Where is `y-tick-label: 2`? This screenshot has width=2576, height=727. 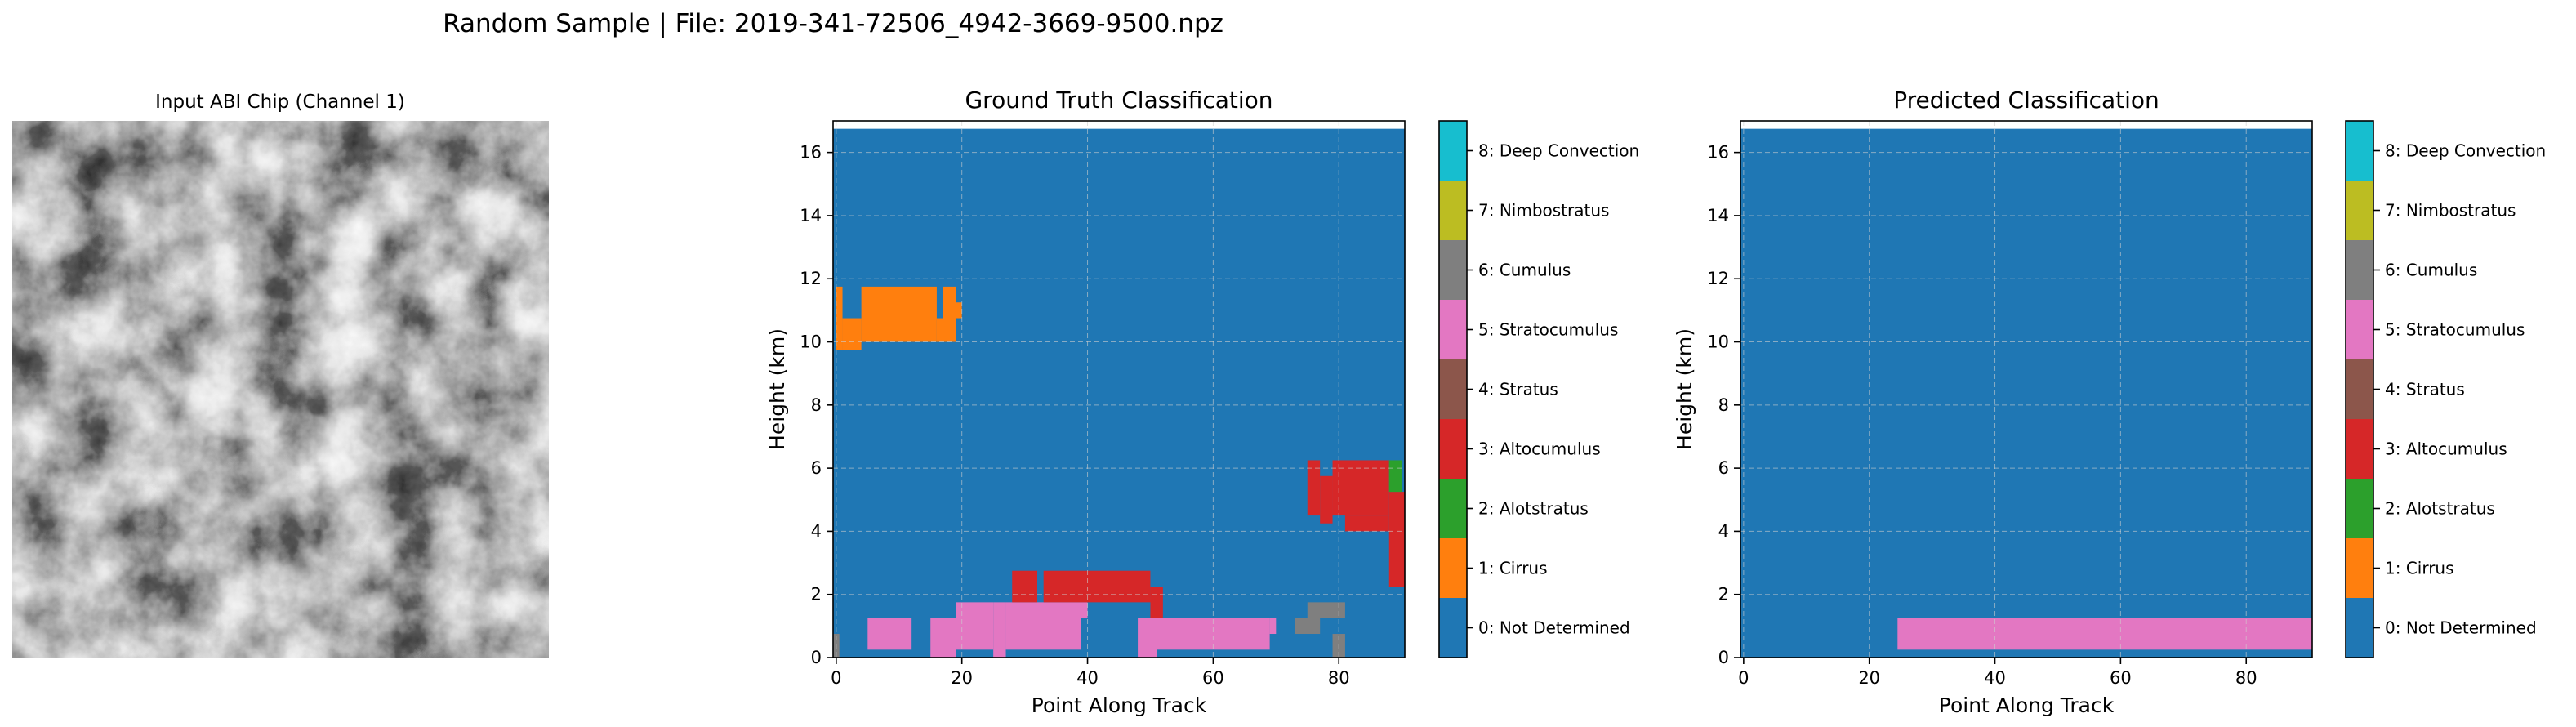
y-tick-label: 2 is located at coordinates (816, 594).